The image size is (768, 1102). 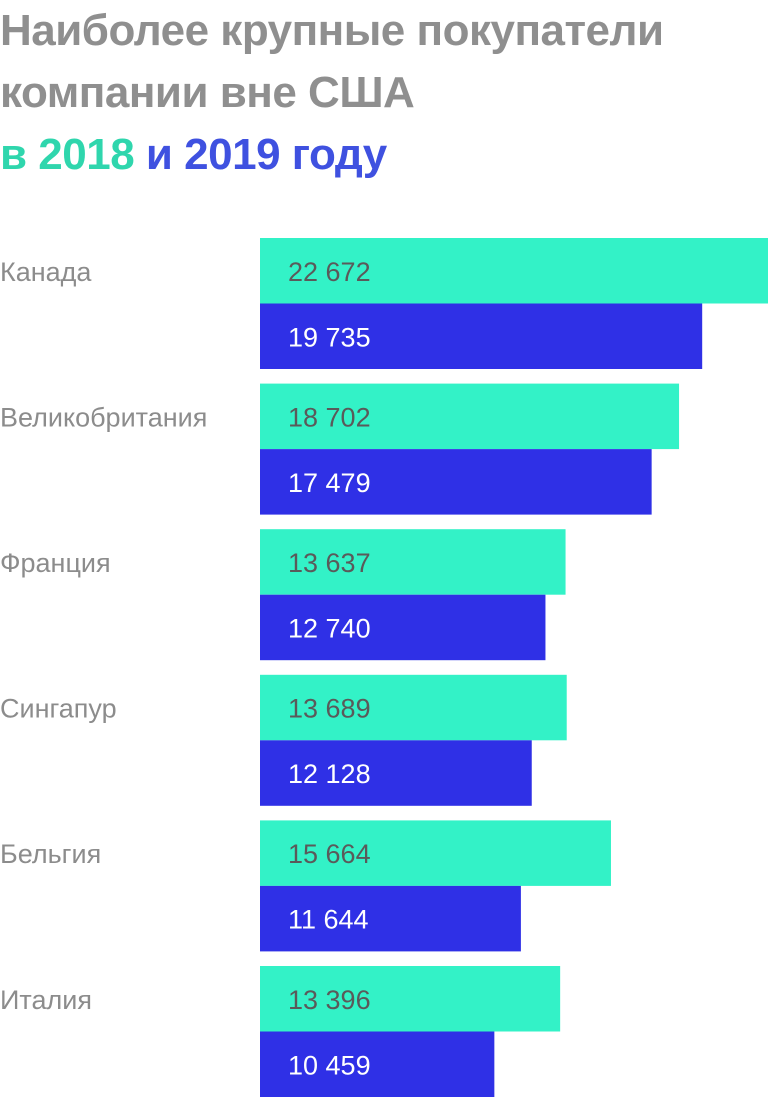 What do you see at coordinates (329, 1065) in the screenshot?
I see `data-label-2019: 10 459` at bounding box center [329, 1065].